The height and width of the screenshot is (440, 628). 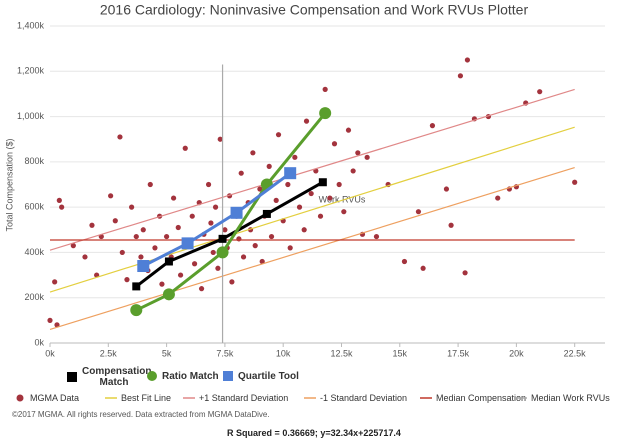 I want to click on legend-label: Median Compensation, so click(x=481, y=398).